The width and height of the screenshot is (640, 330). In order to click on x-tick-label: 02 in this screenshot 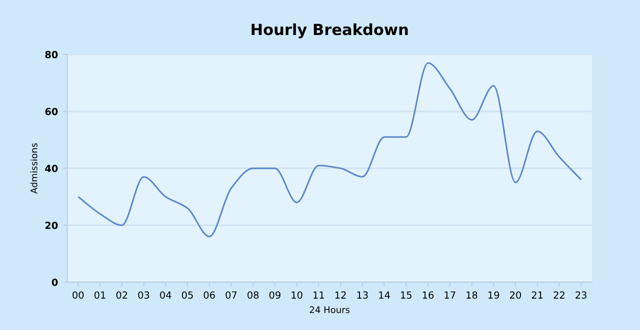, I will do `click(122, 295)`.